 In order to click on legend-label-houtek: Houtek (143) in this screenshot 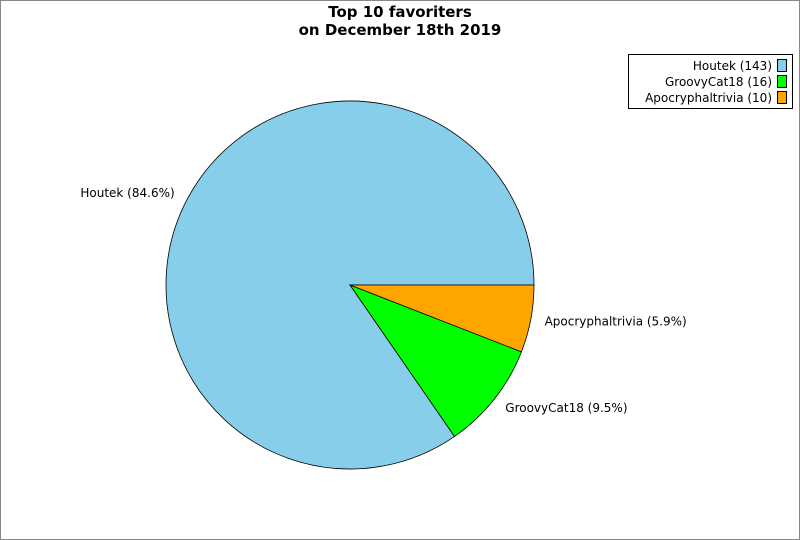, I will do `click(732, 66)`.